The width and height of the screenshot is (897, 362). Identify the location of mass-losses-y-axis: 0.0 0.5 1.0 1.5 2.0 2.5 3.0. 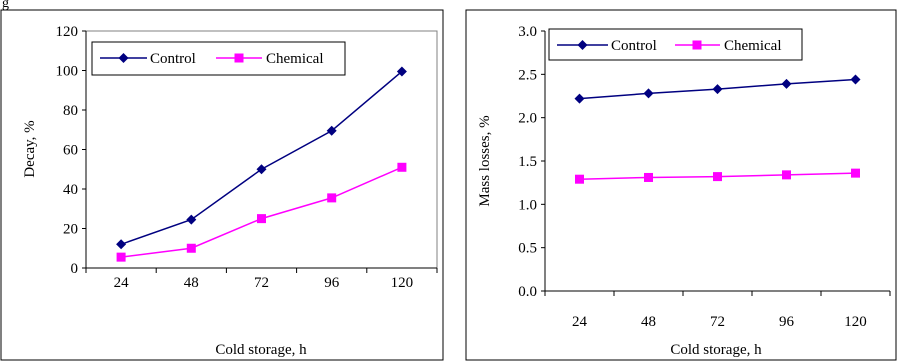
(532, 162).